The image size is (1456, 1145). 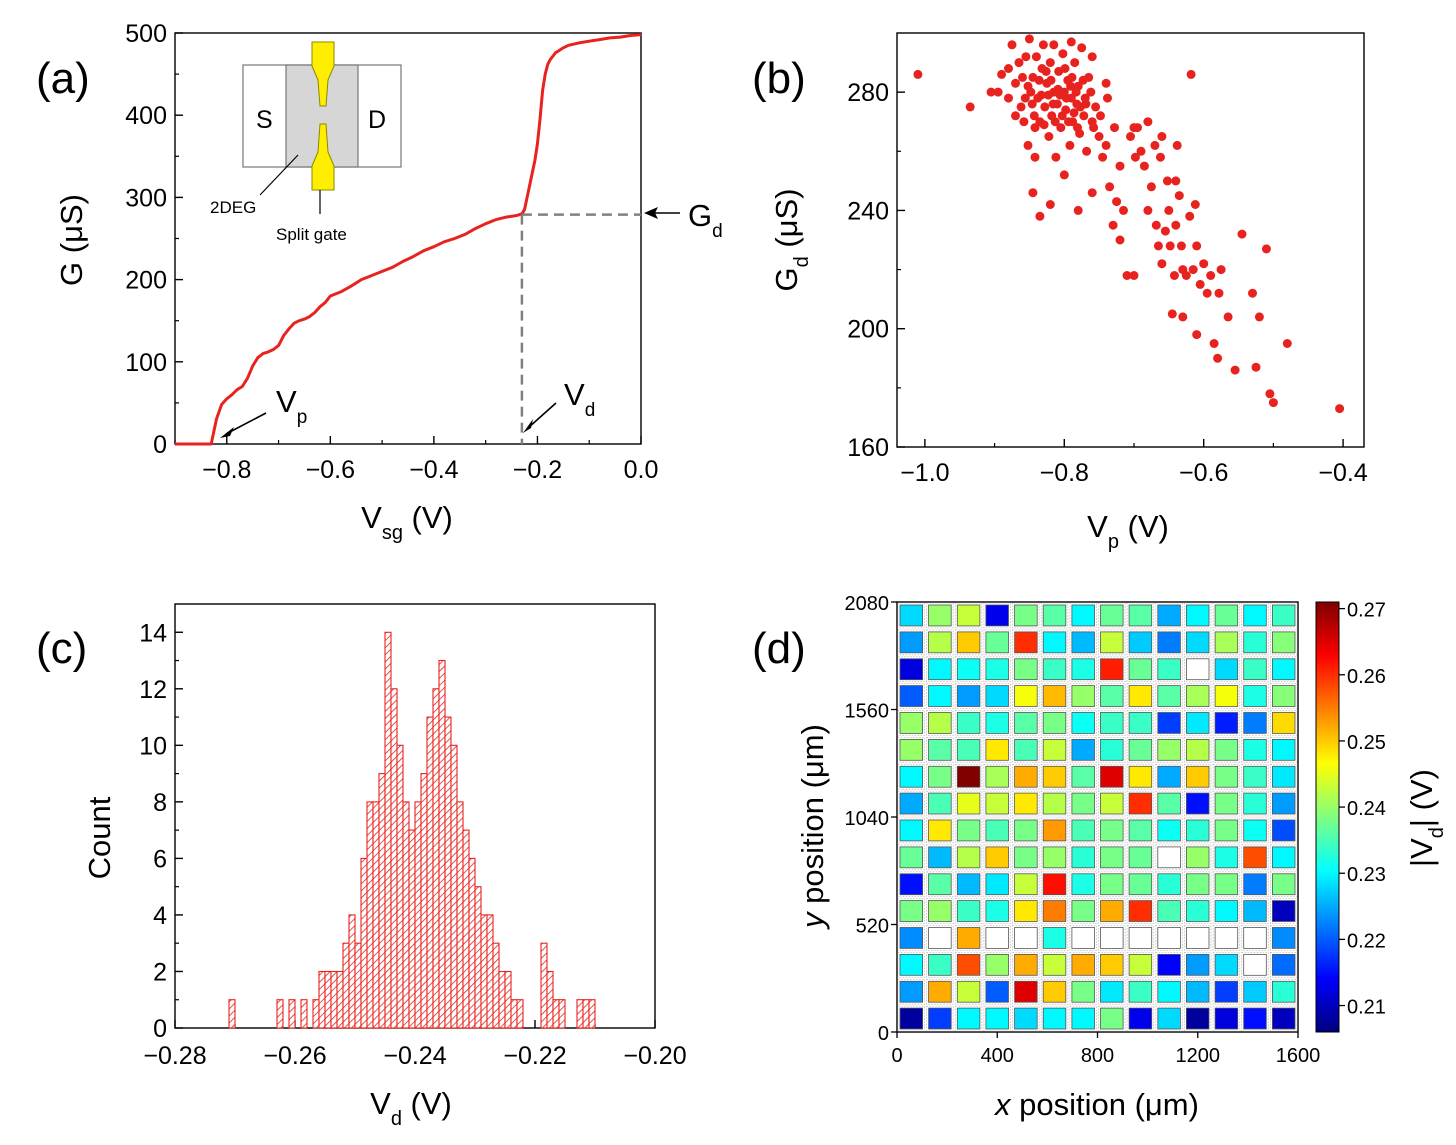 What do you see at coordinates (924, 473) in the screenshot?
I see `panel-b-x-tick-label: −1.0` at bounding box center [924, 473].